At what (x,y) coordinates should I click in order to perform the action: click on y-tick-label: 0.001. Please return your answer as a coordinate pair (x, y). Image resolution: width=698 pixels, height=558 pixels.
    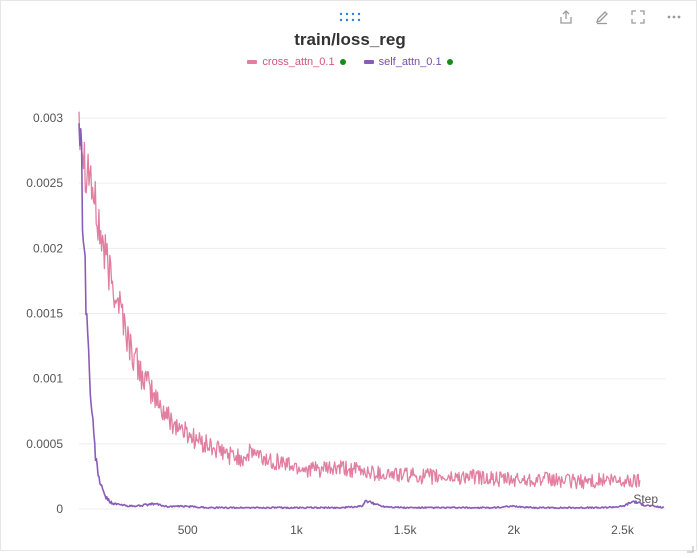
    Looking at the image, I should click on (48, 379).